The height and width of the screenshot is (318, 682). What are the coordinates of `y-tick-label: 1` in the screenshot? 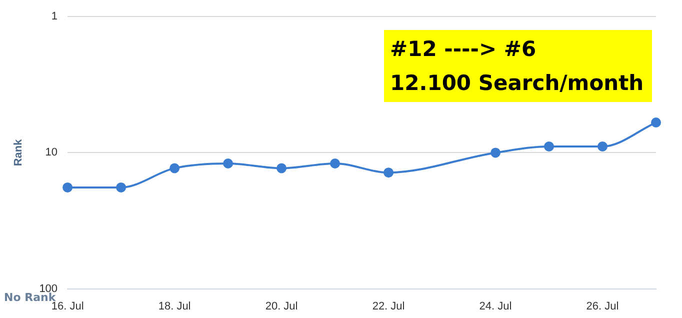 It's located at (54, 16).